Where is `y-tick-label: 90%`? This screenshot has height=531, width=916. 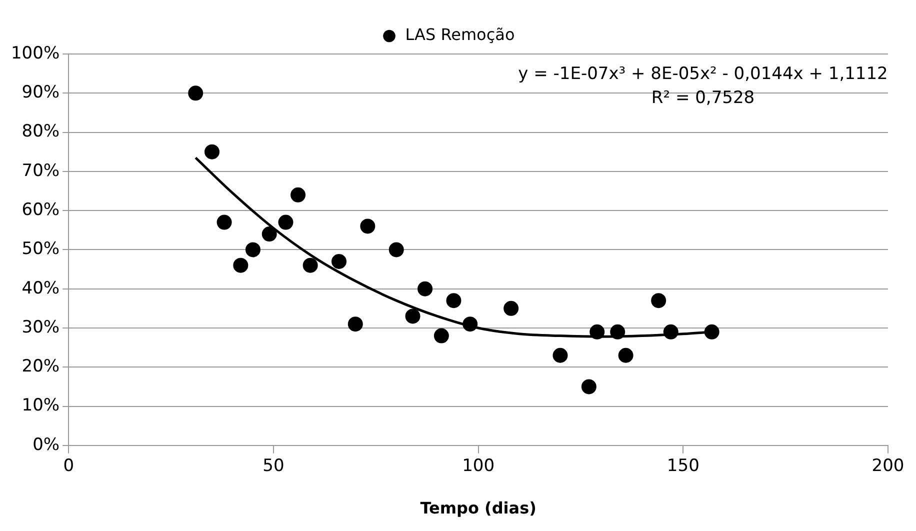
y-tick-label: 90% is located at coordinates (41, 92).